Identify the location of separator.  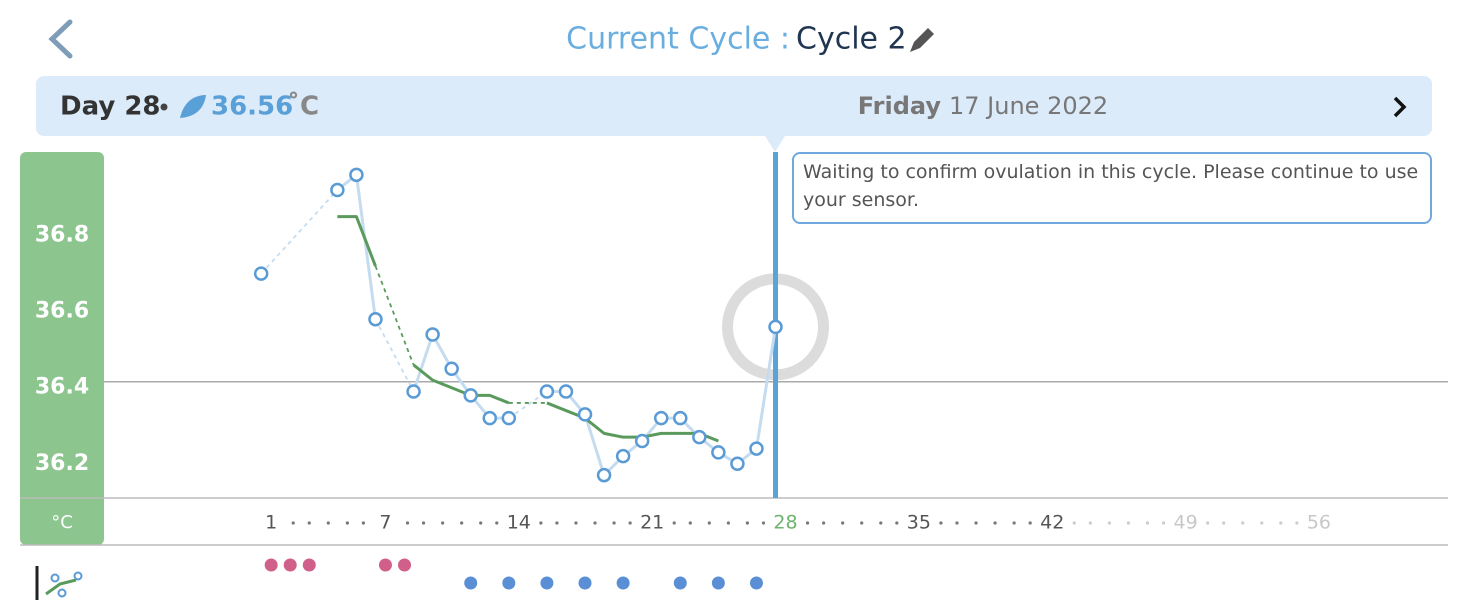
(164, 107).